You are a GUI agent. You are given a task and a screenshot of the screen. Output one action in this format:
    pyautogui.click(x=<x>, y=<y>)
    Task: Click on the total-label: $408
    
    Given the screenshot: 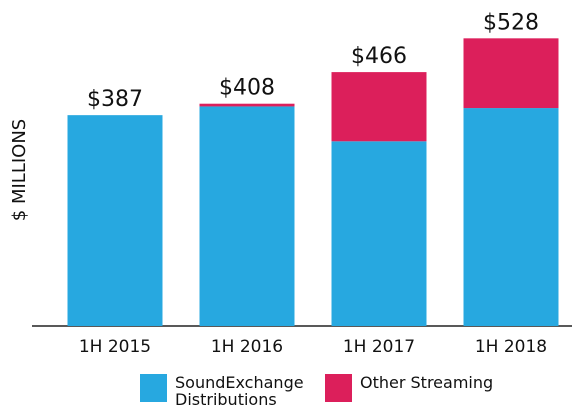 What is the action you would take?
    pyautogui.click(x=247, y=88)
    